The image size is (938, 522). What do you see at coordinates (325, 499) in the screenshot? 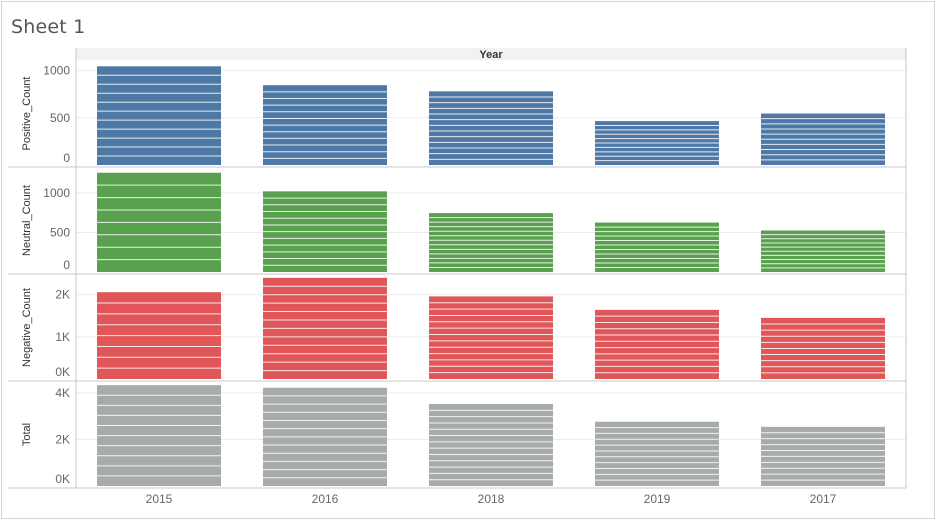
I see `x-tick-label: 2016` at bounding box center [325, 499].